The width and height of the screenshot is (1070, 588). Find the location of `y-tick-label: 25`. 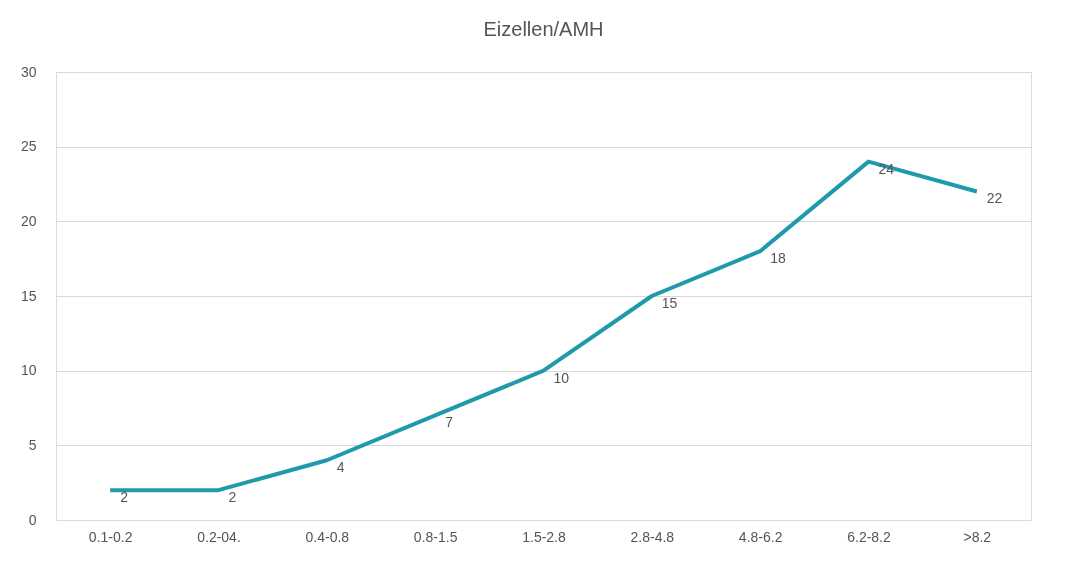

y-tick-label: 25 is located at coordinates (28, 146).